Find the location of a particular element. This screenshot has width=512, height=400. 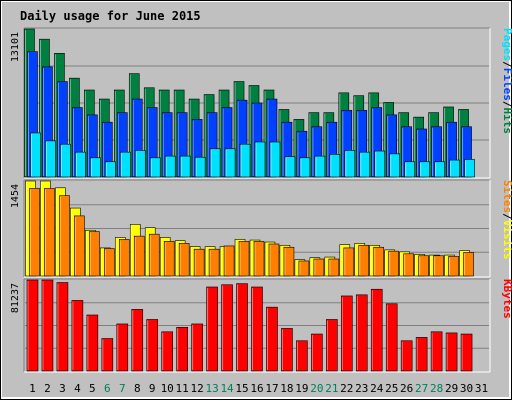

x-label-3: 3 is located at coordinates (62, 388).